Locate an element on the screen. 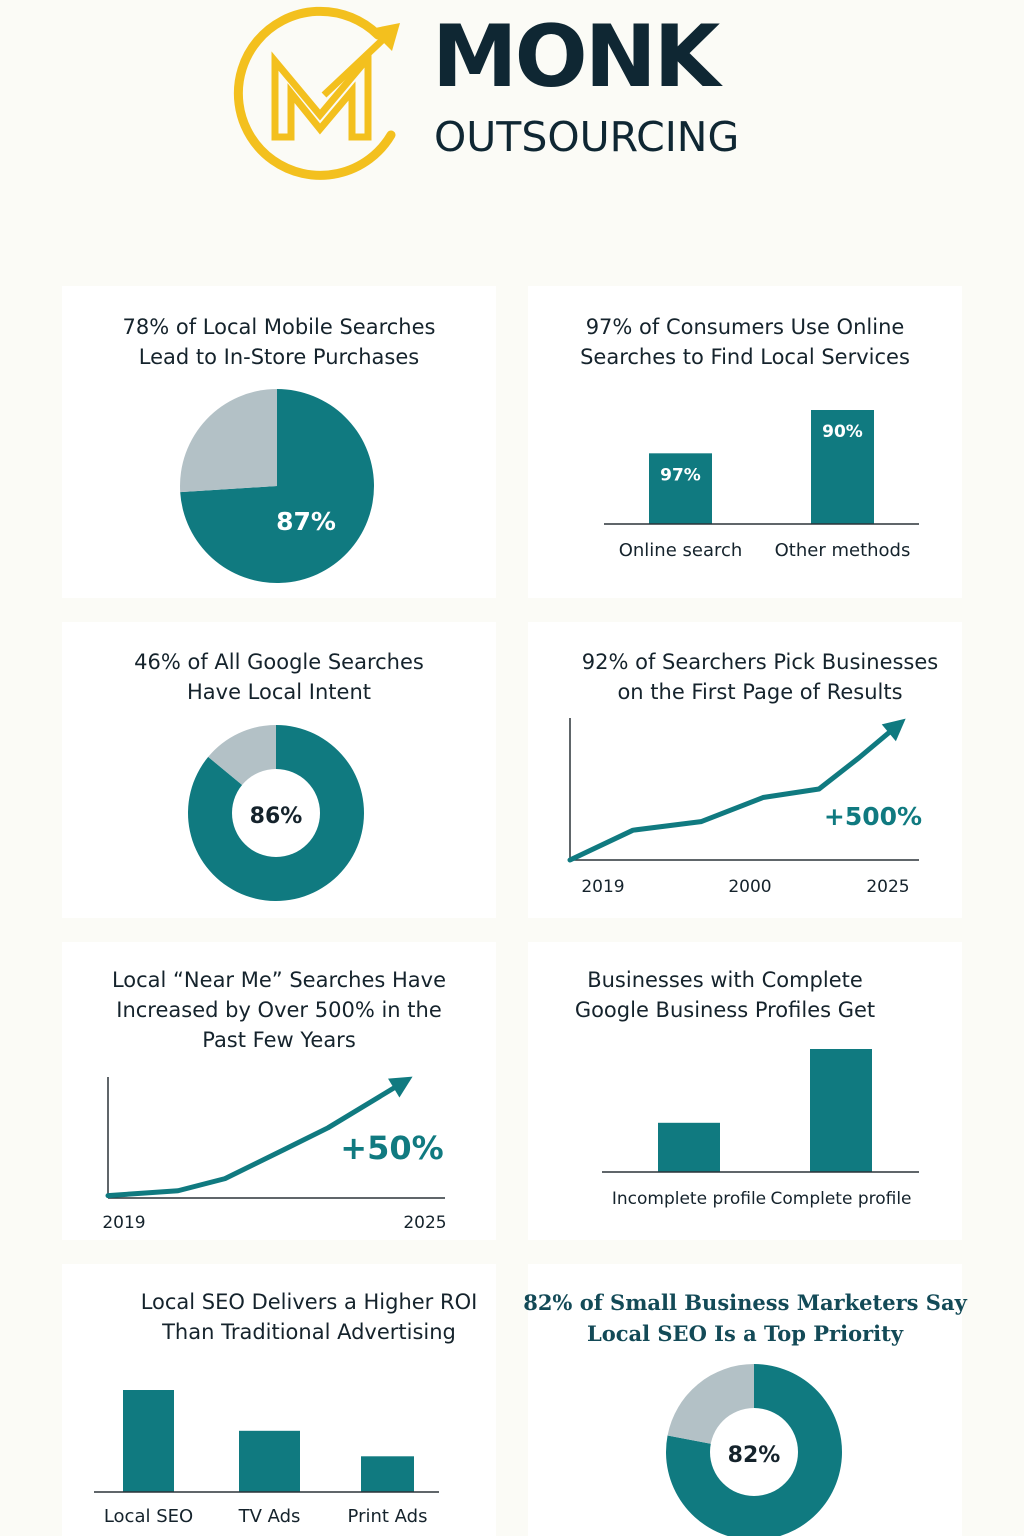 The image size is (1024, 1536). chart-title-line: Increased by Over 500% in the is located at coordinates (279, 1010).